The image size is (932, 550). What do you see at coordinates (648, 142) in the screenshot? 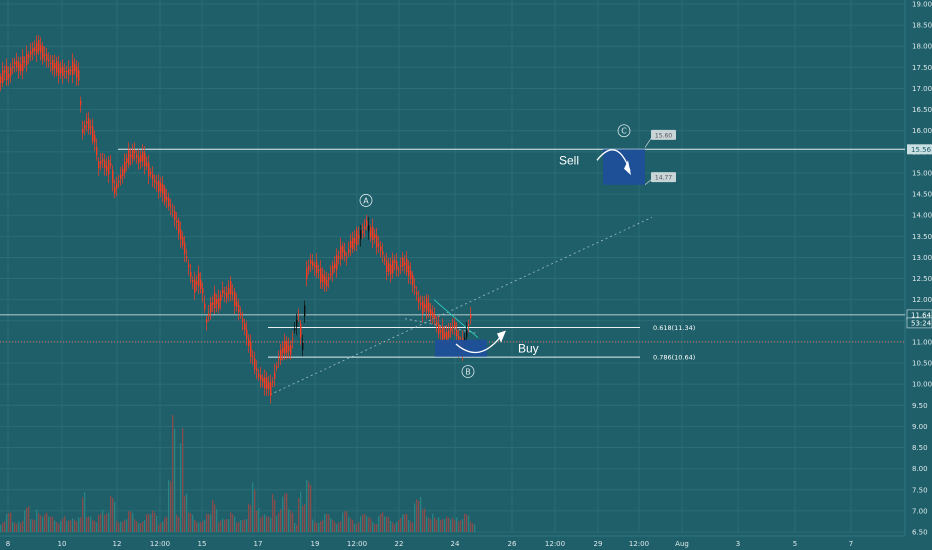
I see `target-upper-pointer` at bounding box center [648, 142].